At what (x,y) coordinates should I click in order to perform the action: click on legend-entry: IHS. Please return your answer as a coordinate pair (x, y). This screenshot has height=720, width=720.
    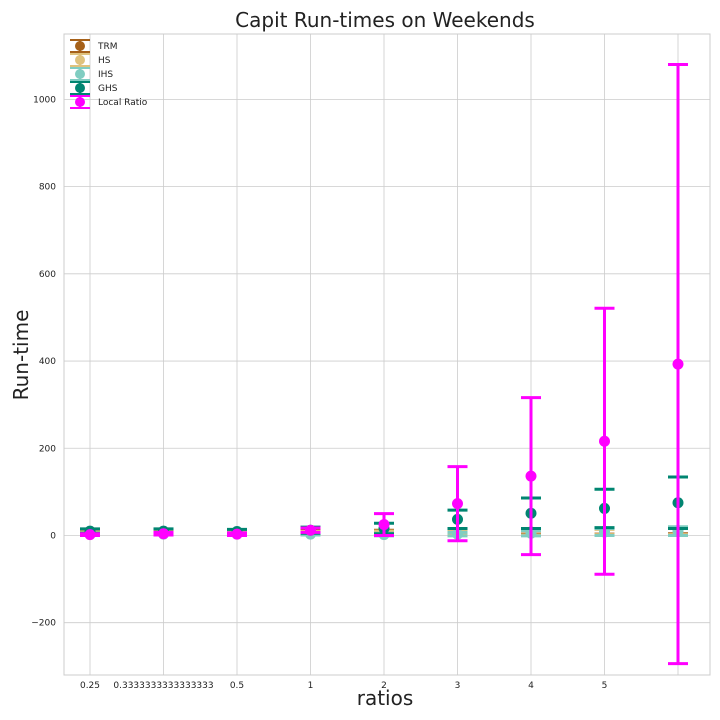
    Looking at the image, I should click on (91, 74).